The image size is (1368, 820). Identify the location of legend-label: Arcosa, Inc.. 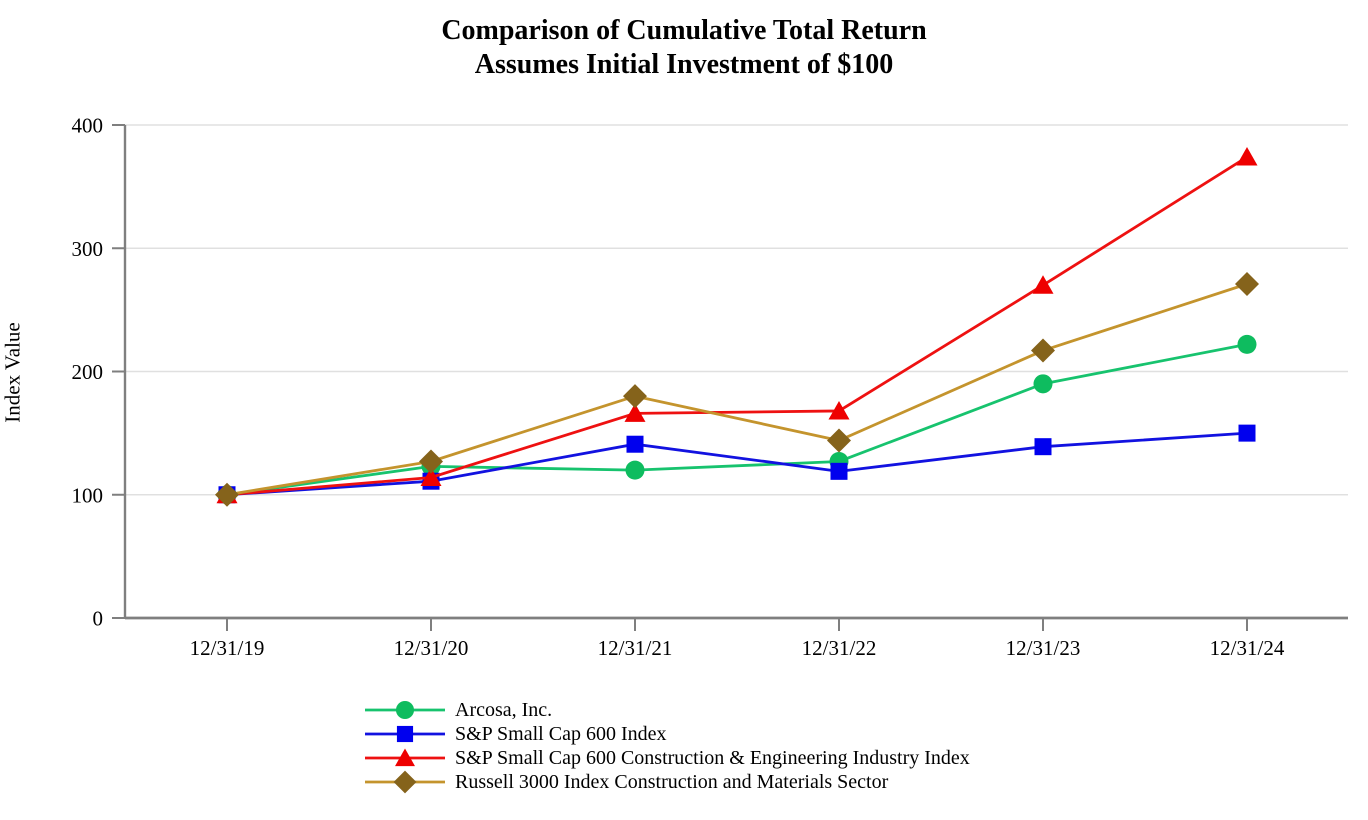
(504, 709).